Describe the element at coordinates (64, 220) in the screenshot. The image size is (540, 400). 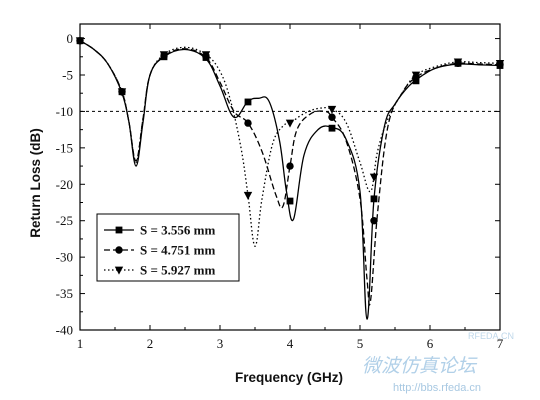
I see `y-tick-label: -25` at that location.